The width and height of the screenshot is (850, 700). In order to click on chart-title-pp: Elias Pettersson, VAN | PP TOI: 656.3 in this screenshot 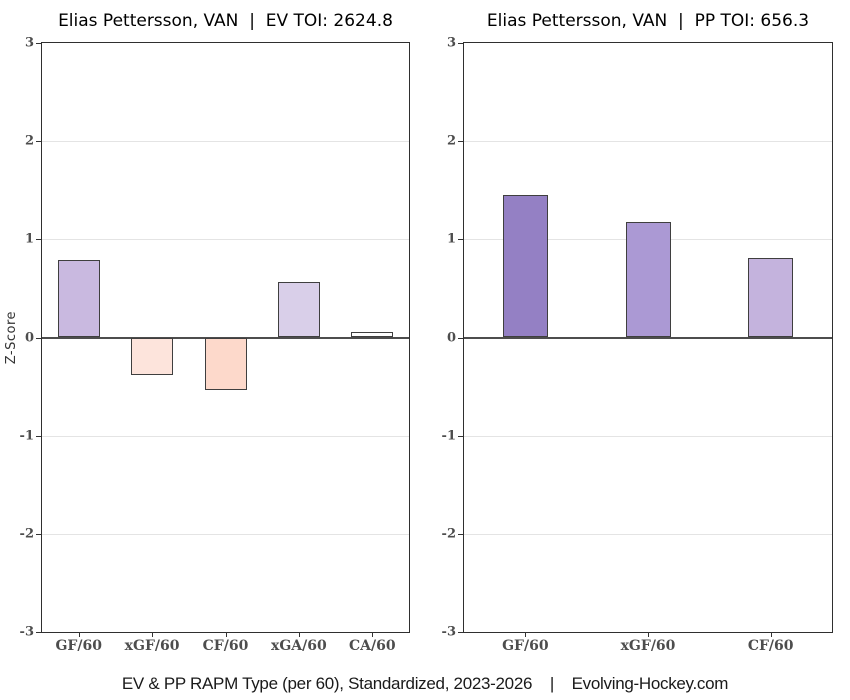, I will do `click(648, 21)`.